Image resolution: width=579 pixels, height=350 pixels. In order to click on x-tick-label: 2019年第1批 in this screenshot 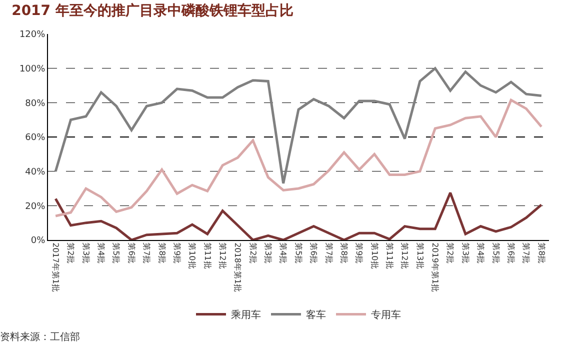, I will do `click(435, 267)`.